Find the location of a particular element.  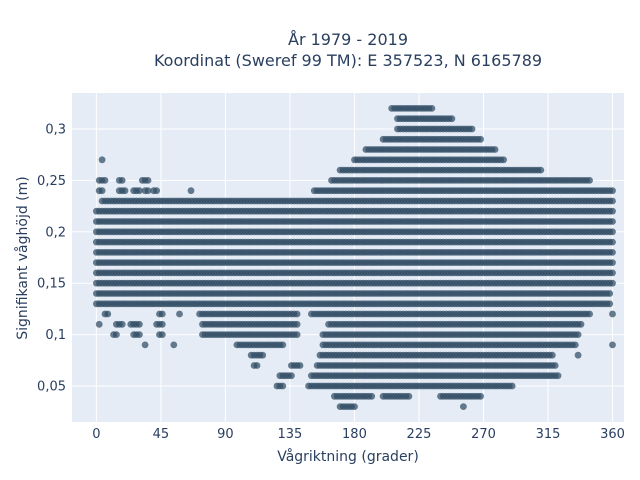

y-axis-ticks: 0,05 0,1 0,15 0,2 0,25 0,3 is located at coordinates (51, 258).